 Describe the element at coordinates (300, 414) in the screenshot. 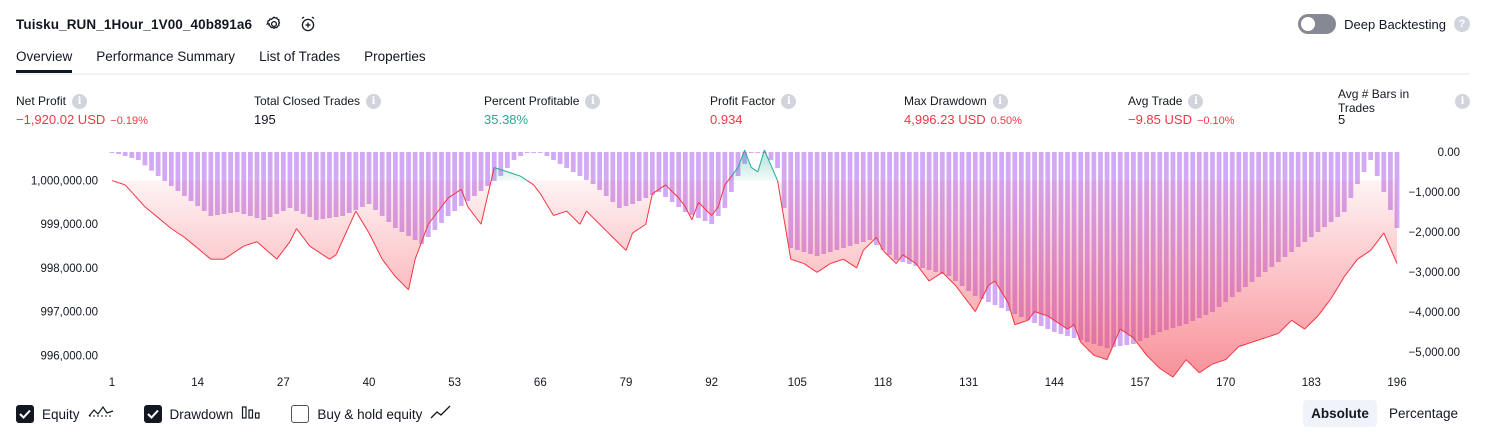

I see `buyhold-checkbox` at that location.